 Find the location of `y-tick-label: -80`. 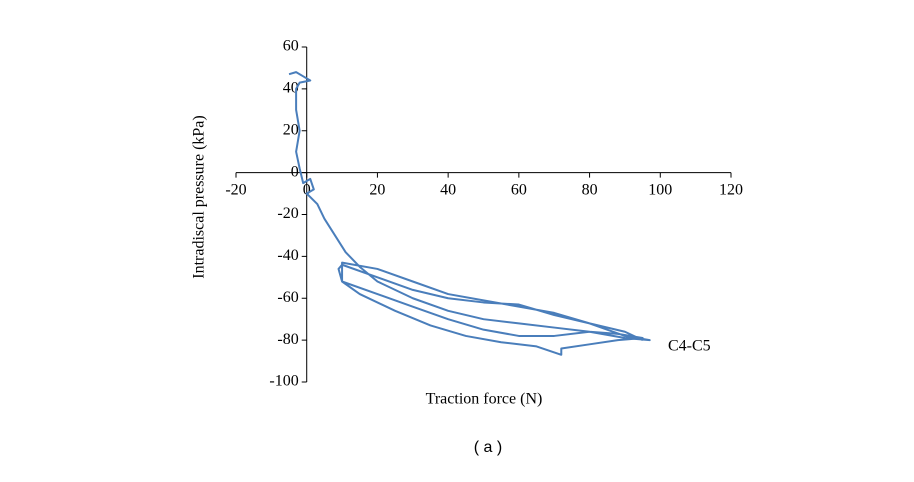

y-tick-label: -80 is located at coordinates (287, 339).